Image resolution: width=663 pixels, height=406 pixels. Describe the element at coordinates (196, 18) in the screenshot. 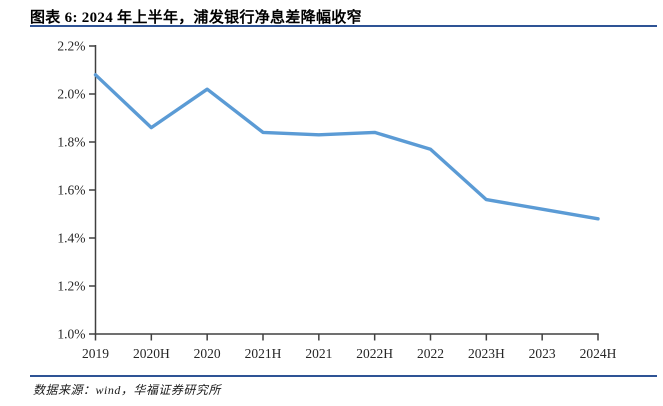

I see `chart-title: 图表 6: 2024 年上半年，浦发银行净息差降幅收窄` at that location.